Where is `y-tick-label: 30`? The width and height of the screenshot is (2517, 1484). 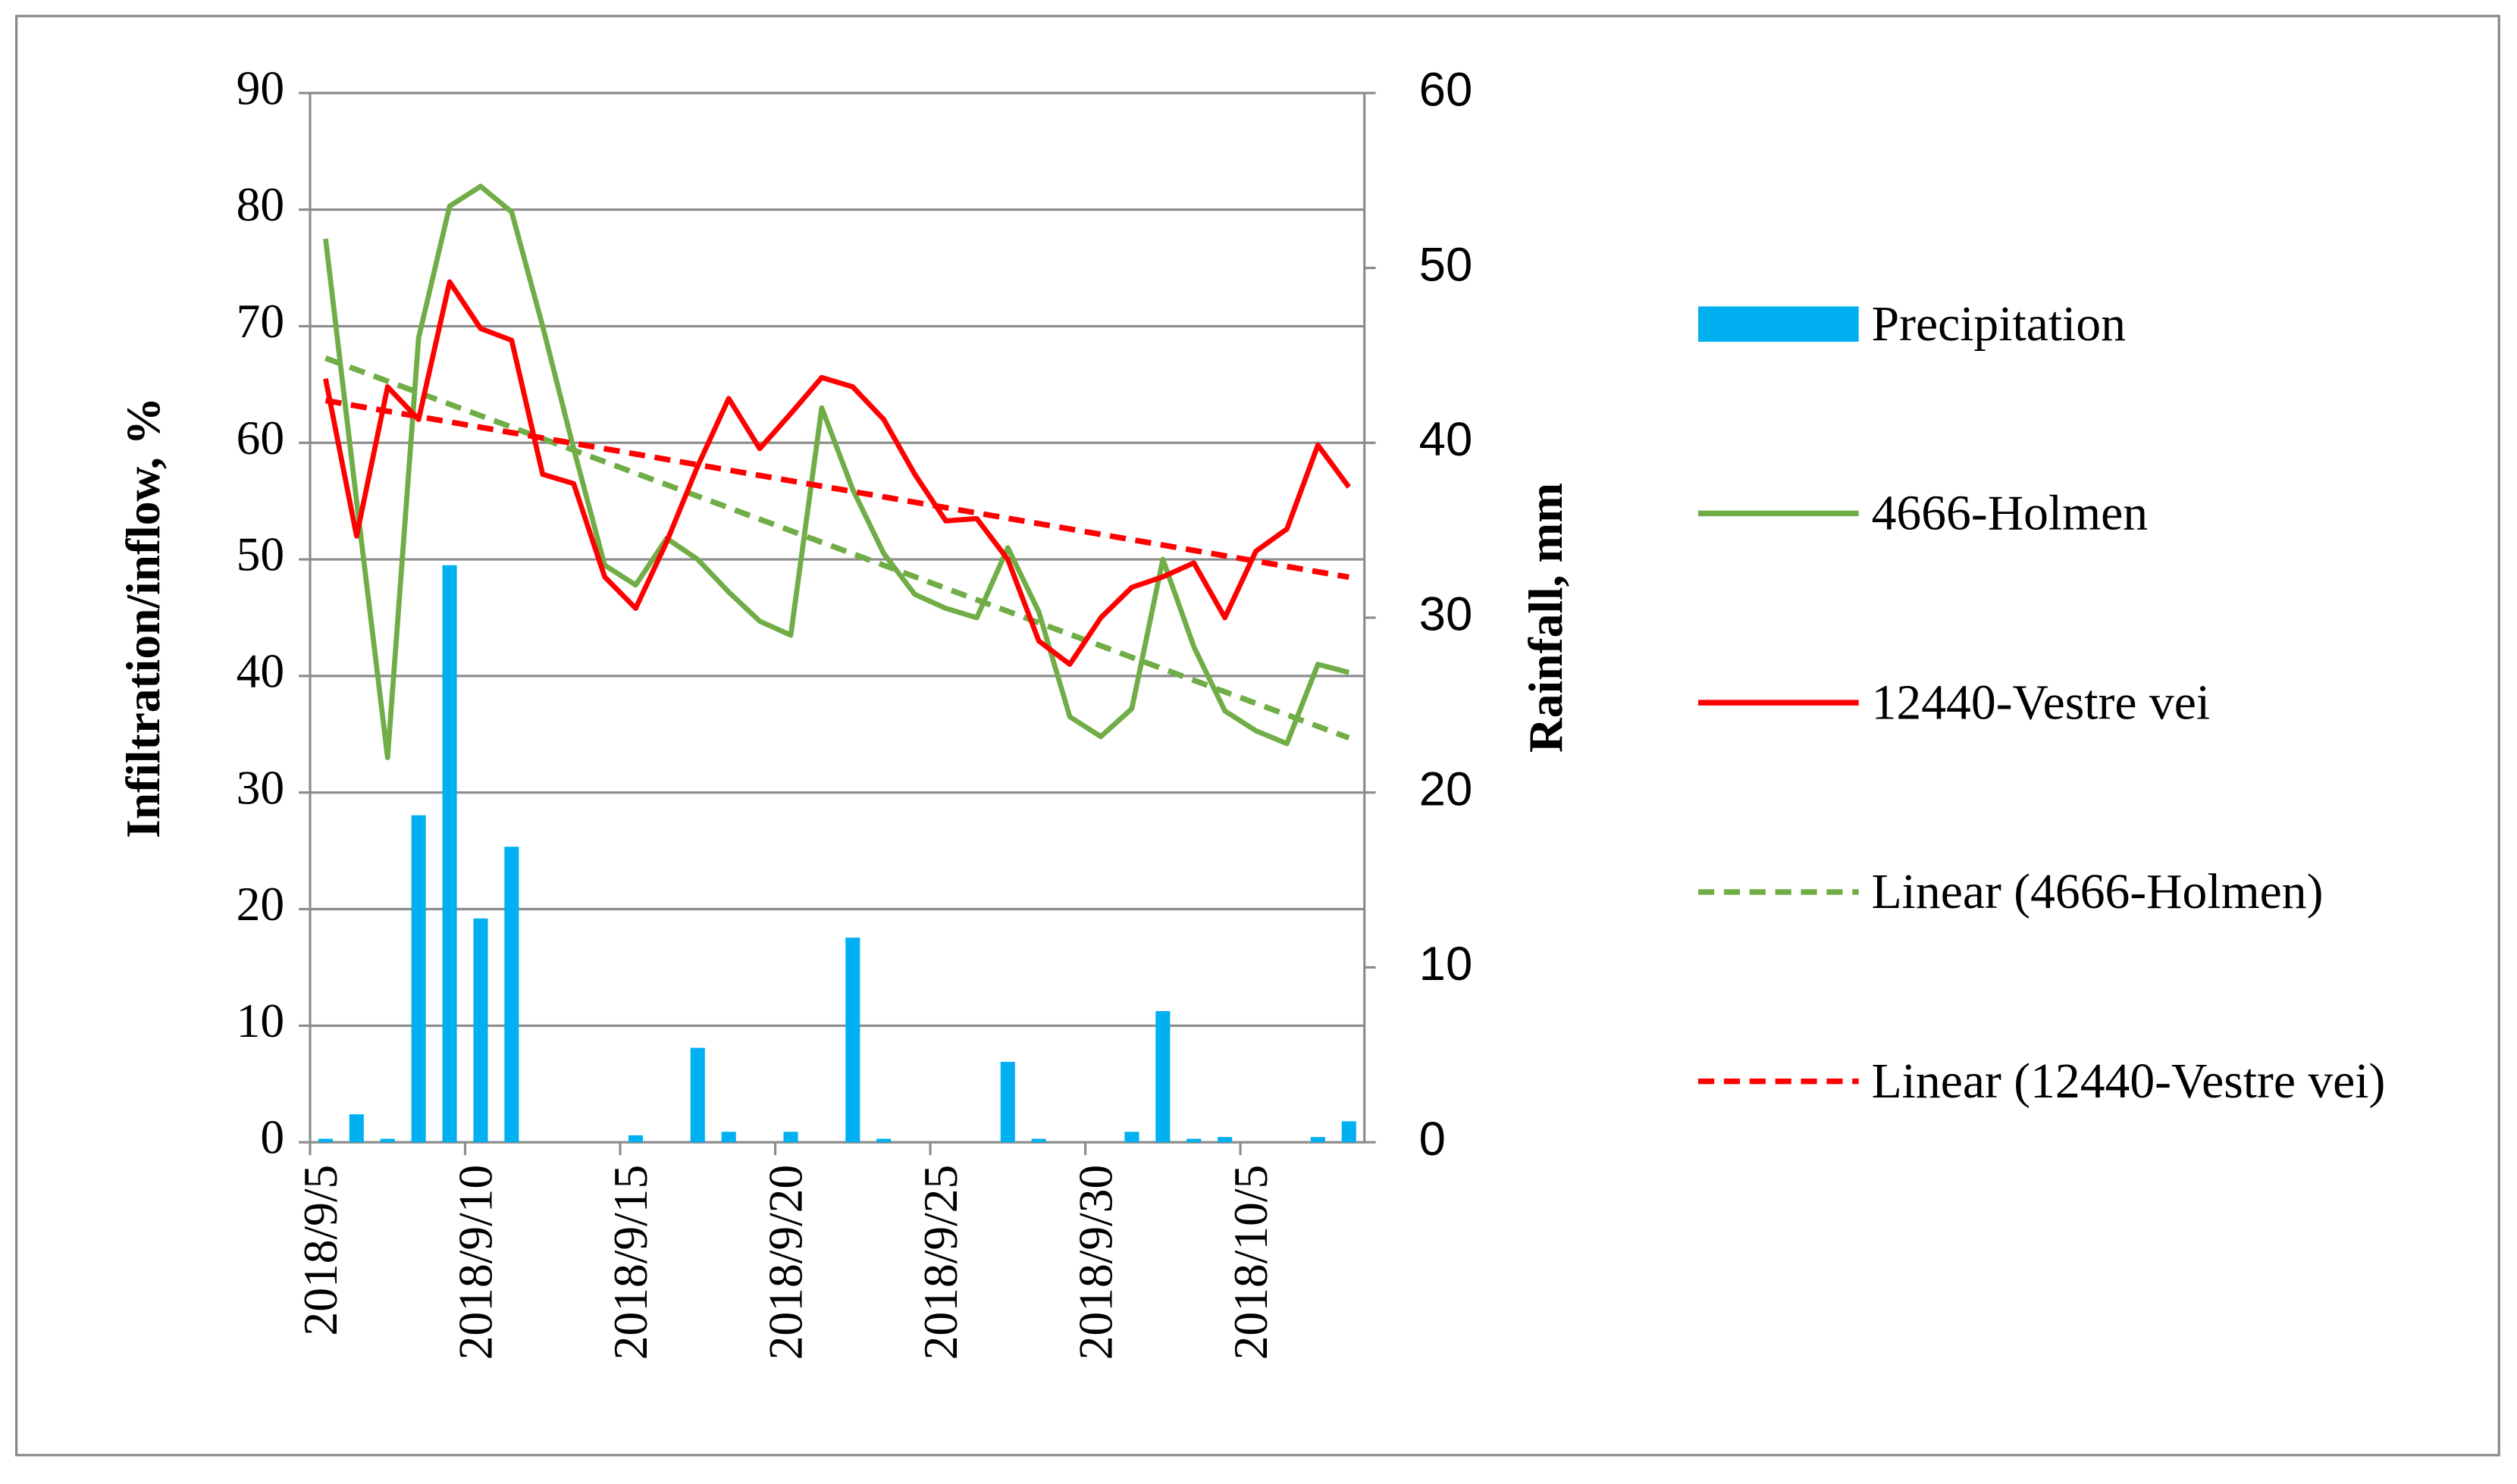
y-tick-label: 30 is located at coordinates (261, 787).